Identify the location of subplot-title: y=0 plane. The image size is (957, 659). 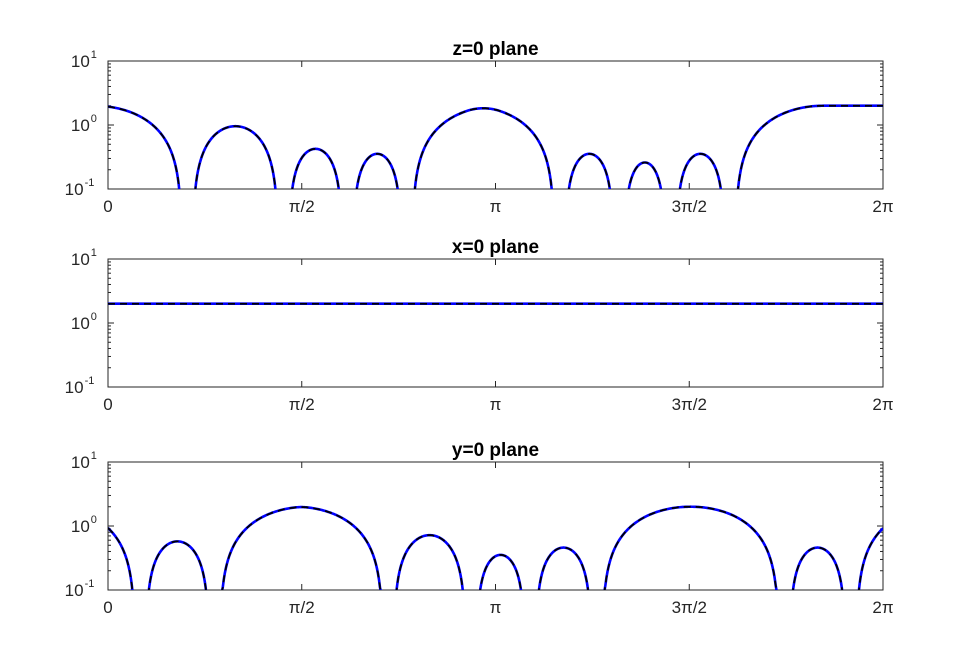
(495, 450).